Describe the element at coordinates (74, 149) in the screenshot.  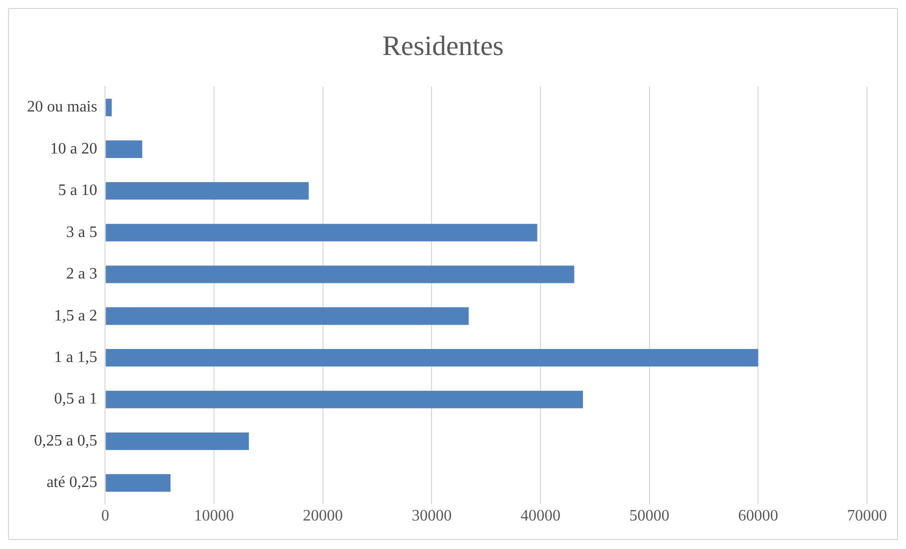
I see `y-tick-label: 10 a 20` at that location.